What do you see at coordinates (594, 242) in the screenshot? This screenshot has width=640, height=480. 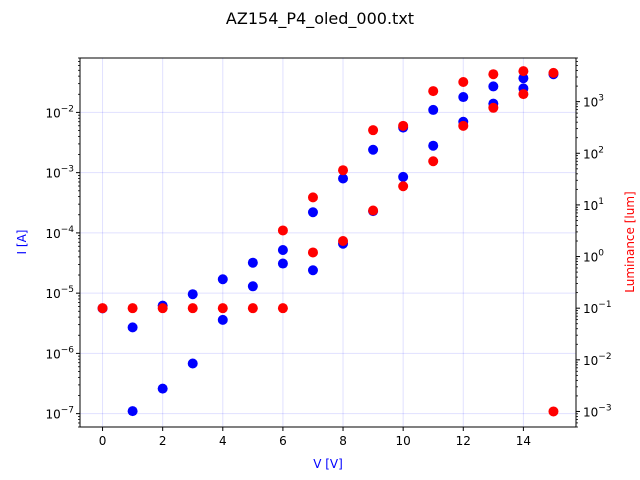 I see `right-axis-ticks: 10⁻³ 10⁻² 10⁻¹ 10⁰ 10¹ 10² 10³` at bounding box center [594, 242].